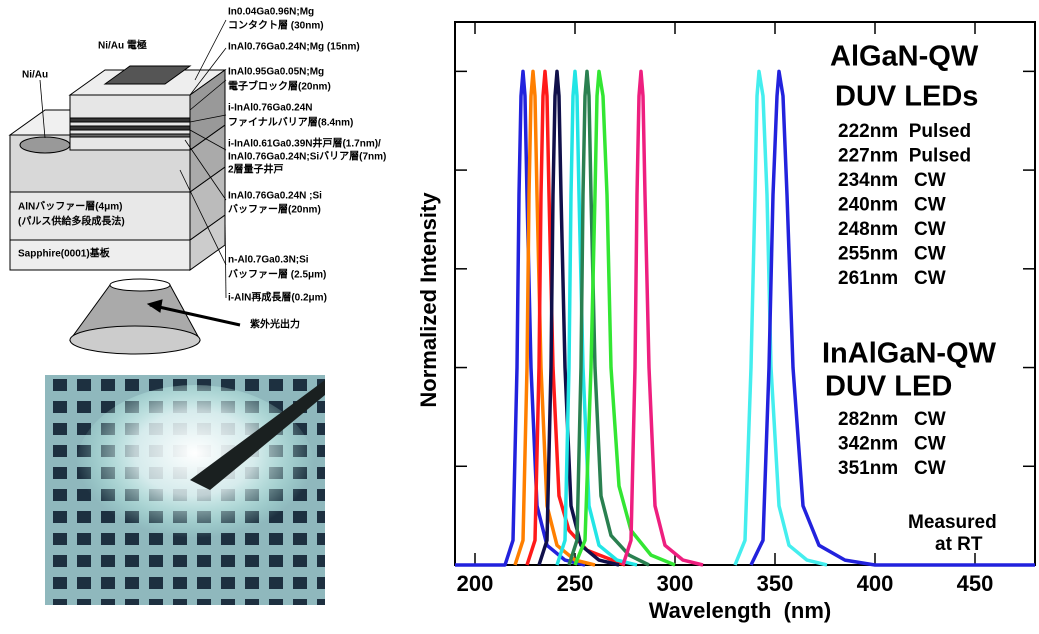 The width and height of the screenshot is (1039, 634). Describe the element at coordinates (124, 187) in the screenshot. I see `device-diagram` at that location.